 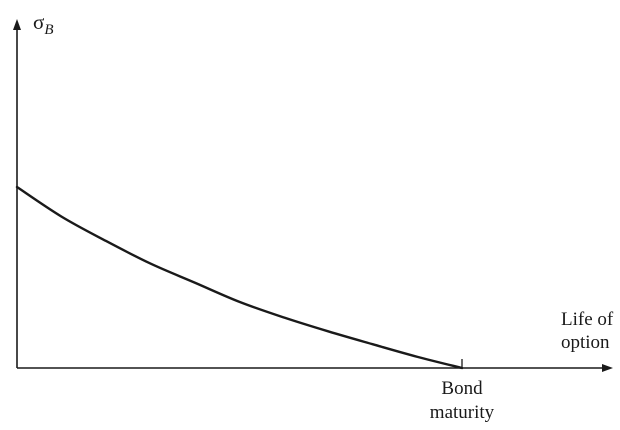 What do you see at coordinates (38, 22) in the screenshot?
I see `y-axis-label-symbol: σ` at bounding box center [38, 22].